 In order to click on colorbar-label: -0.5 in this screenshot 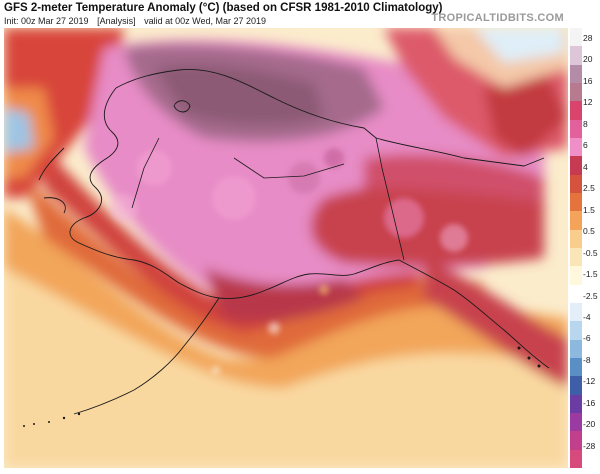, I will do `click(590, 252)`.